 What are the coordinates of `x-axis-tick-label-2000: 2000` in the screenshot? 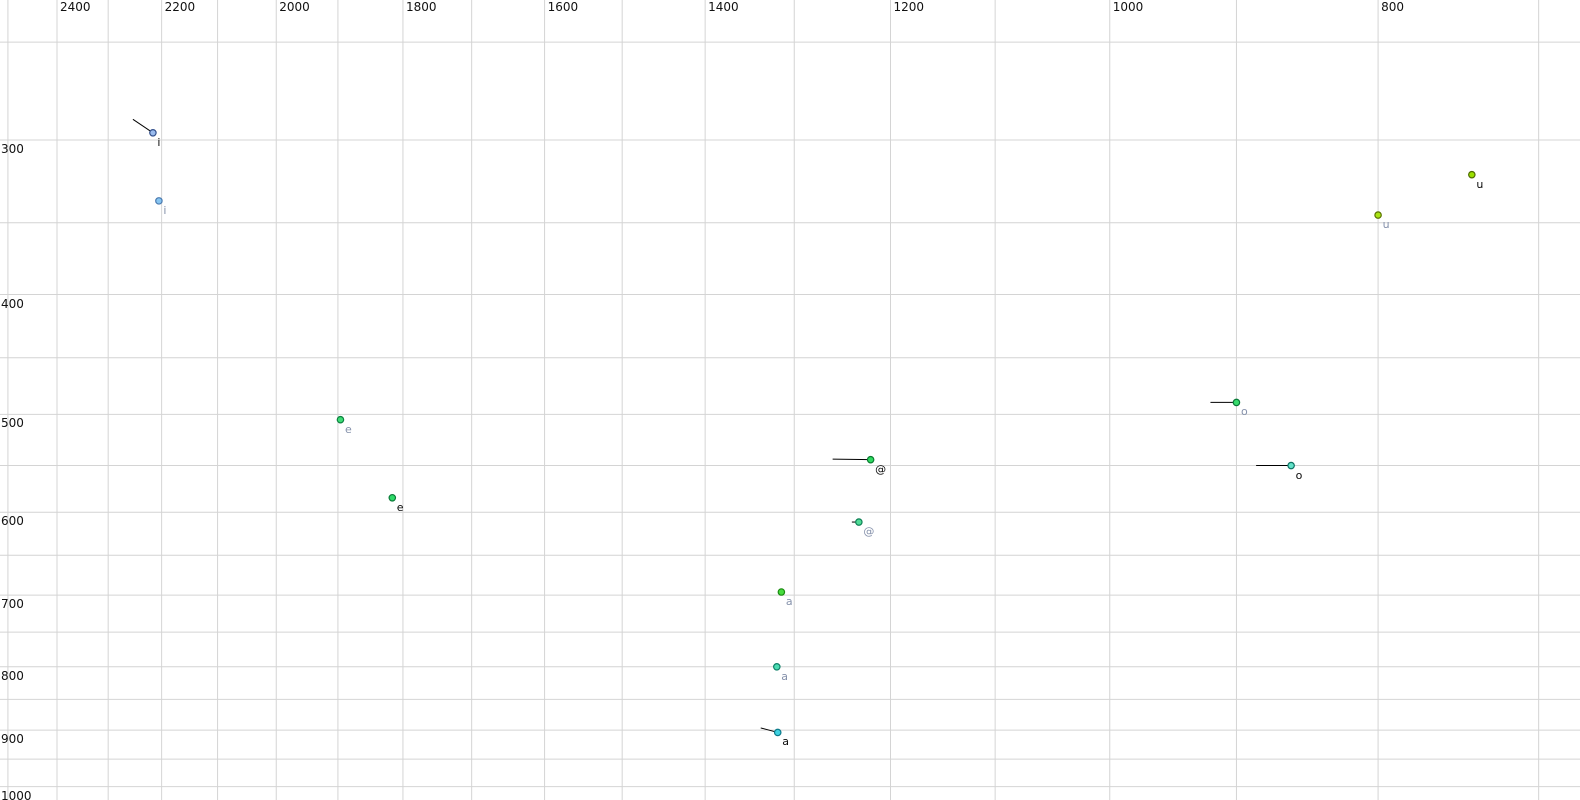 It's located at (294, 7).